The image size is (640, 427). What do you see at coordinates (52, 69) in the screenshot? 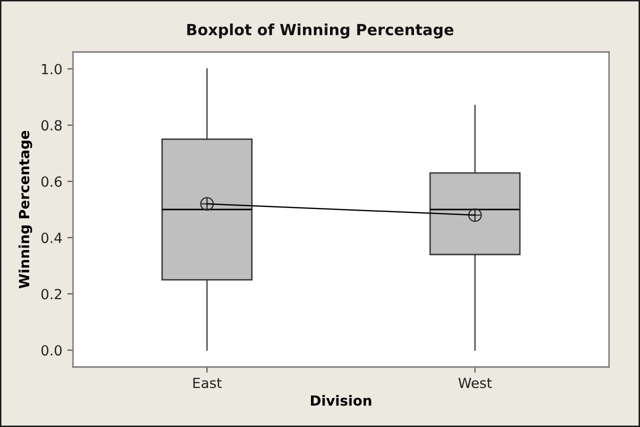
I see `y-tick-label: 1.0` at bounding box center [52, 69].